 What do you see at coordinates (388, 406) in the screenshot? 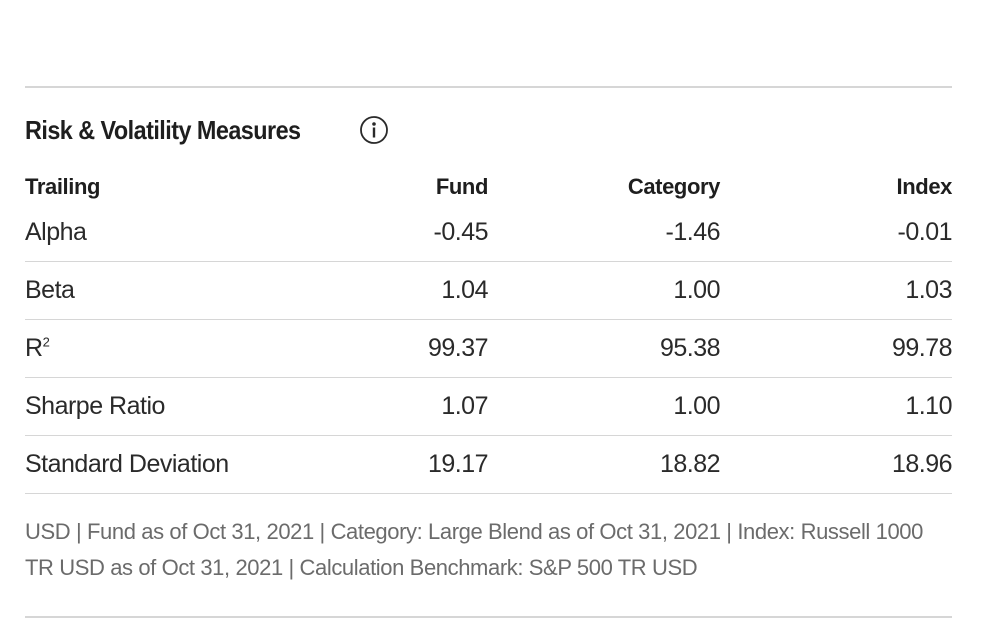
I see `fund-value: 1.07` at bounding box center [388, 406].